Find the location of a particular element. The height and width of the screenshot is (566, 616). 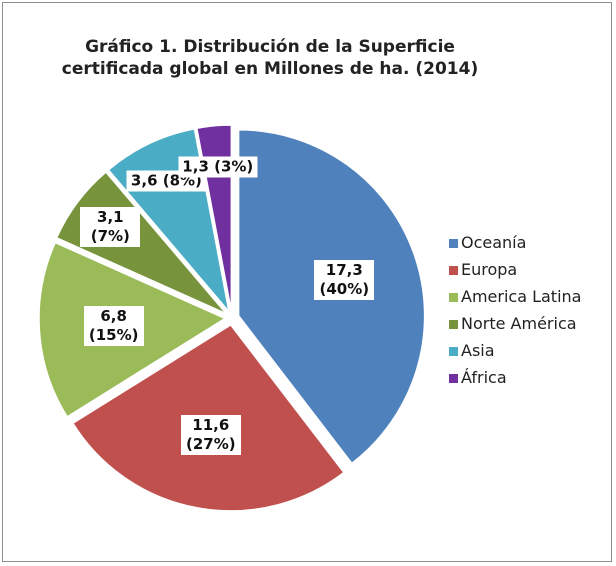

legend-label: Norte América is located at coordinates (519, 323).